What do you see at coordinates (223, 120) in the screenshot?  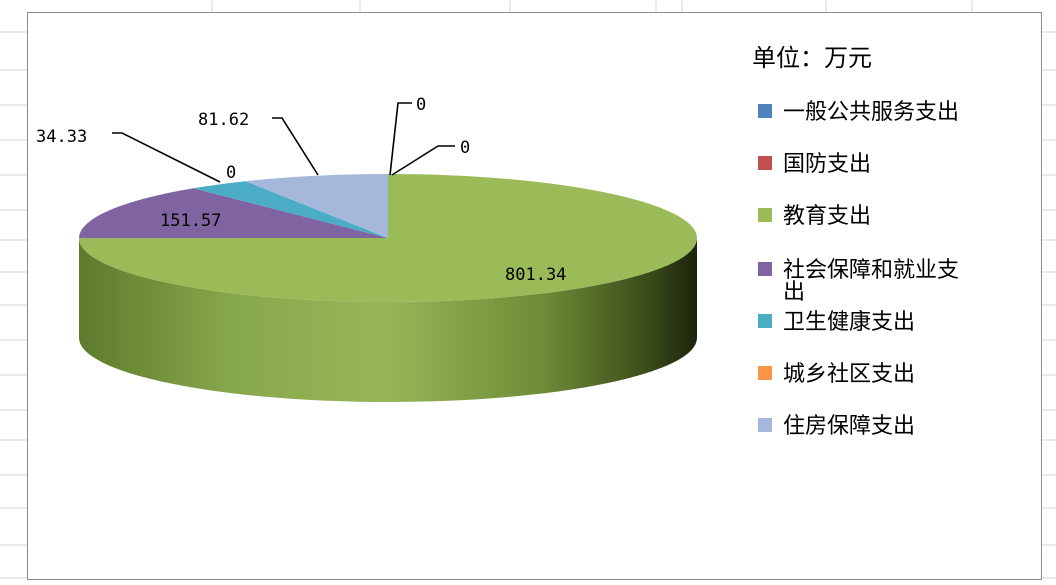 I see `data-label-7: 81.62` at bounding box center [223, 120].